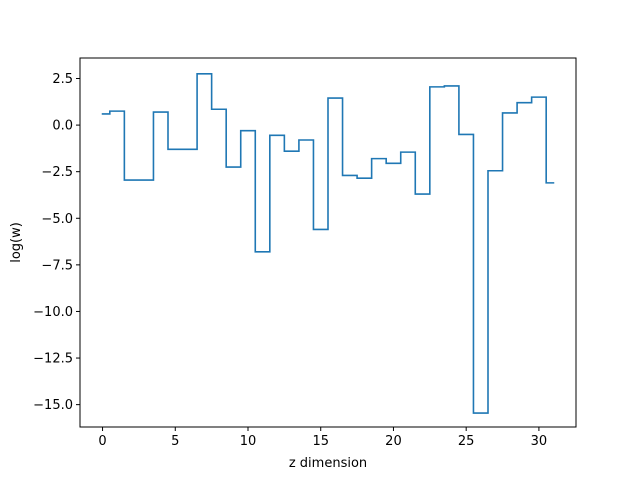  Describe the element at coordinates (53, 312) in the screenshot. I see `y-tick-label: −10.0` at that location.